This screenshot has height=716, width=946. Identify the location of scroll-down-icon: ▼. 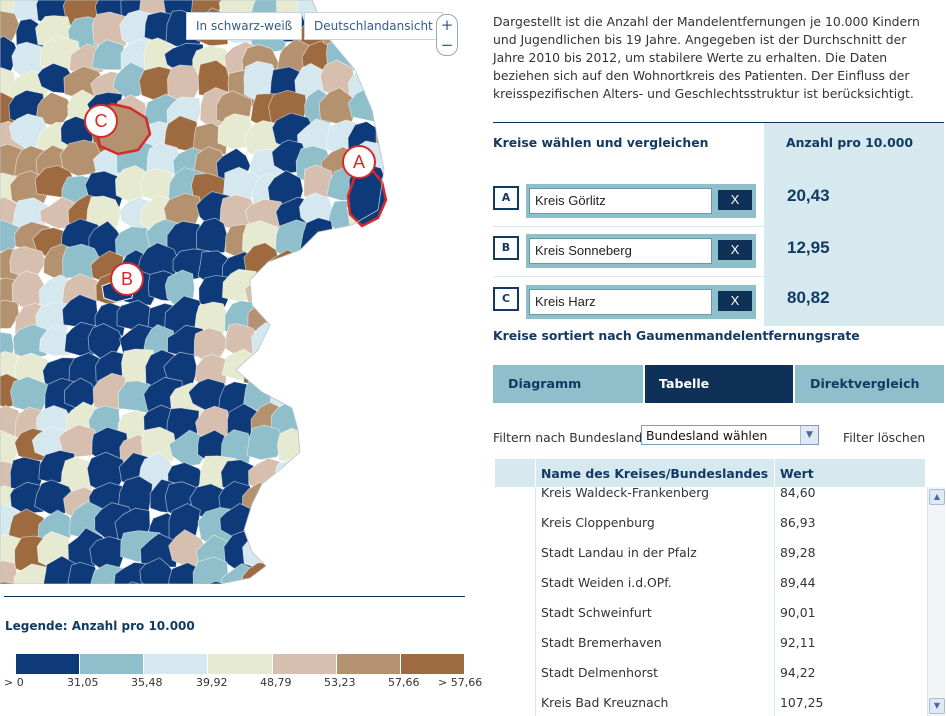
(937, 706).